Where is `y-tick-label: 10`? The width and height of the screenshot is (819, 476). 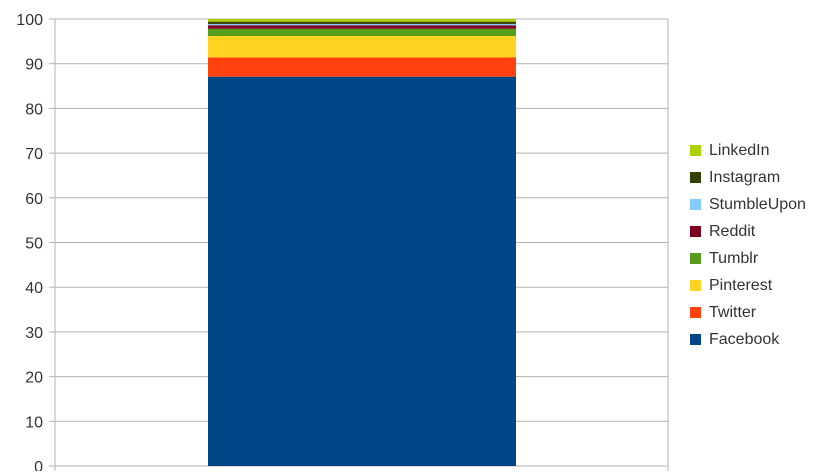
y-tick-label: 10 is located at coordinates (34, 422).